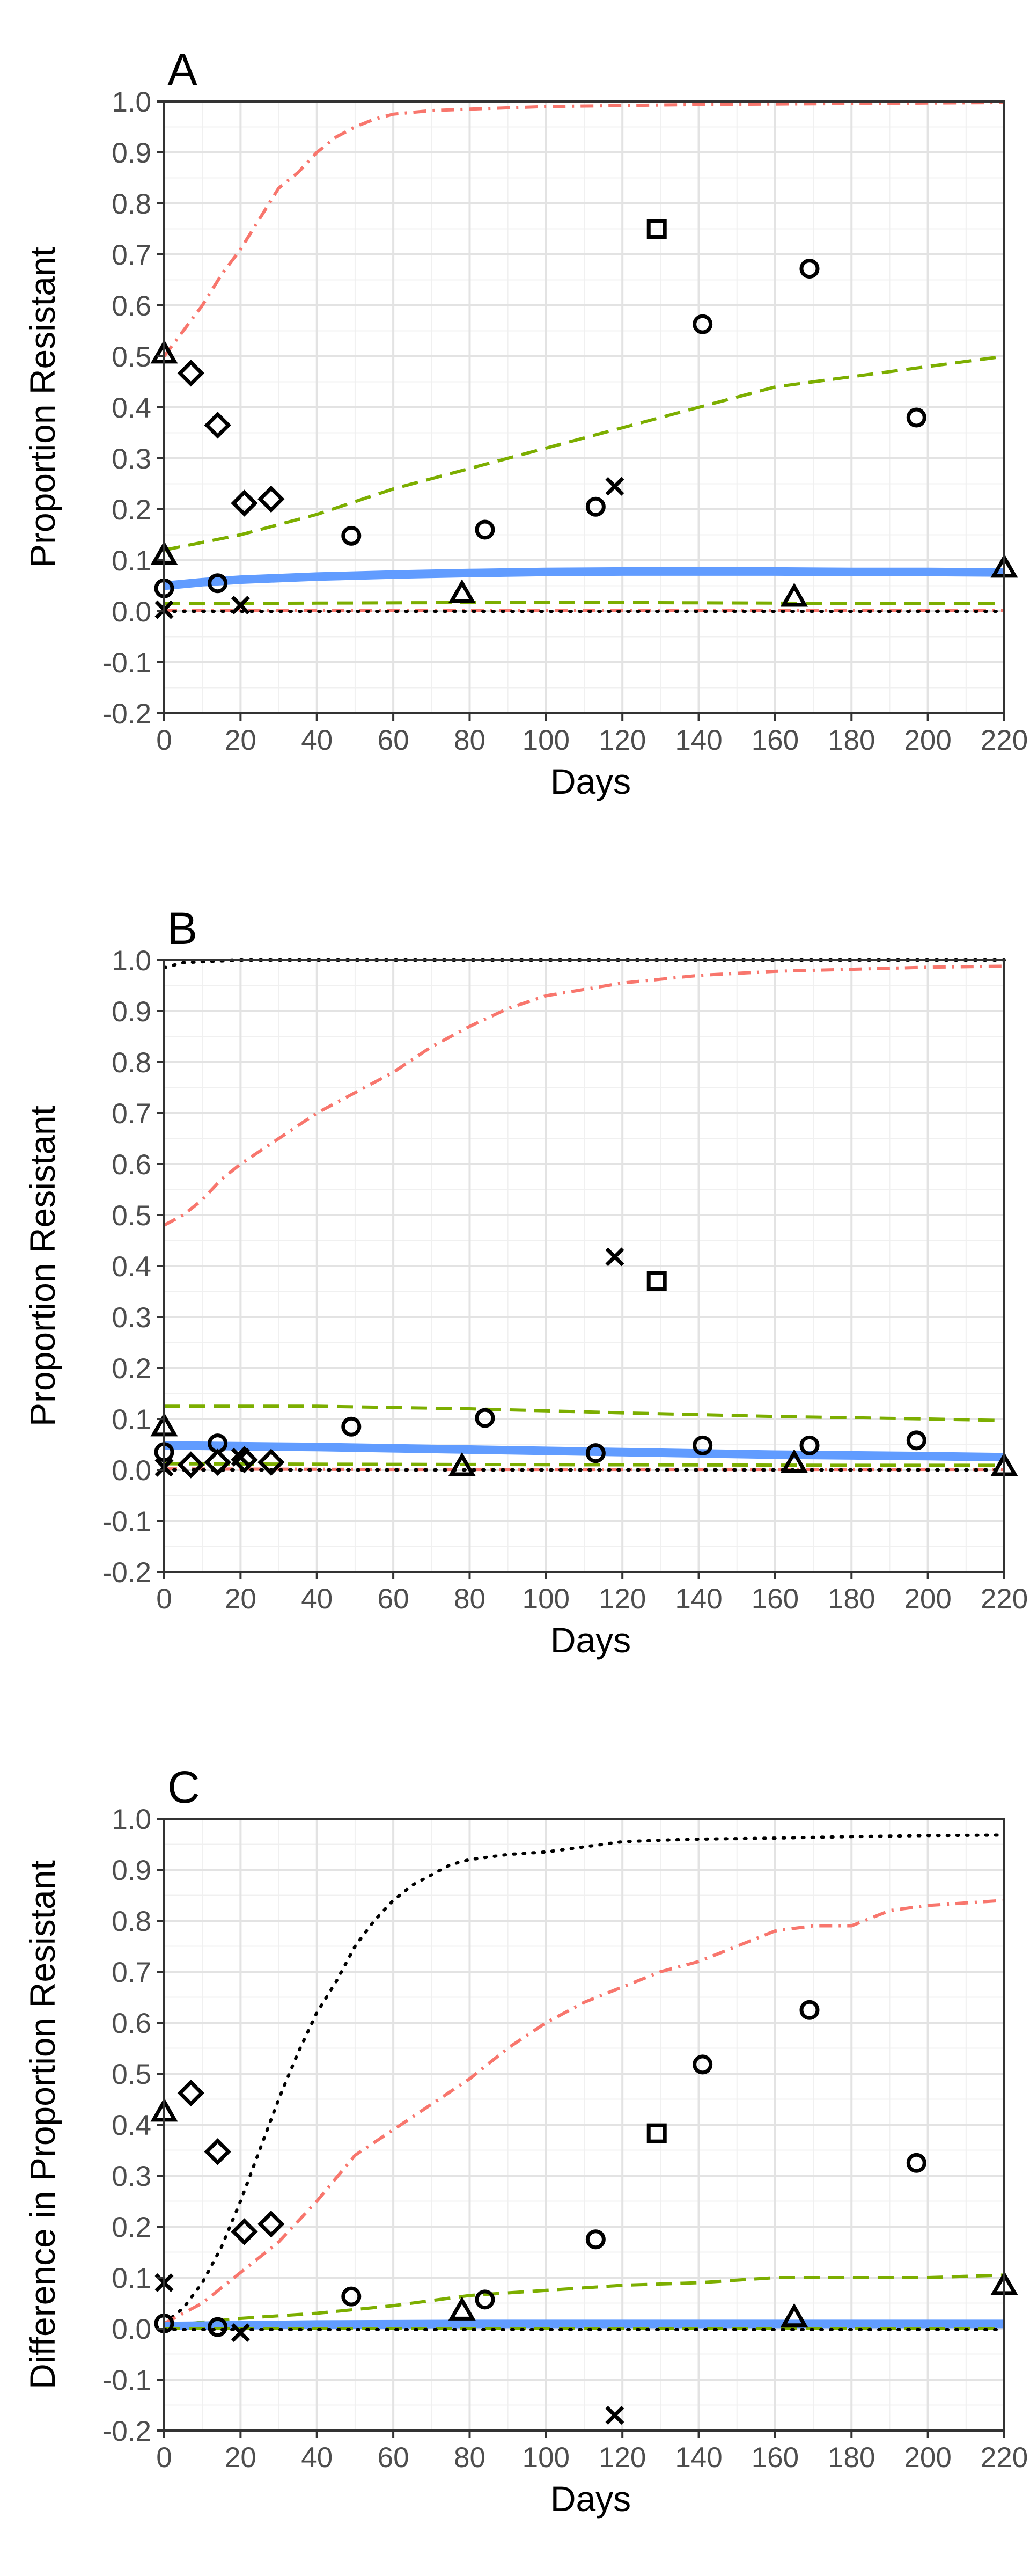  I want to click on x-tick-label: 20, so click(241, 2457).